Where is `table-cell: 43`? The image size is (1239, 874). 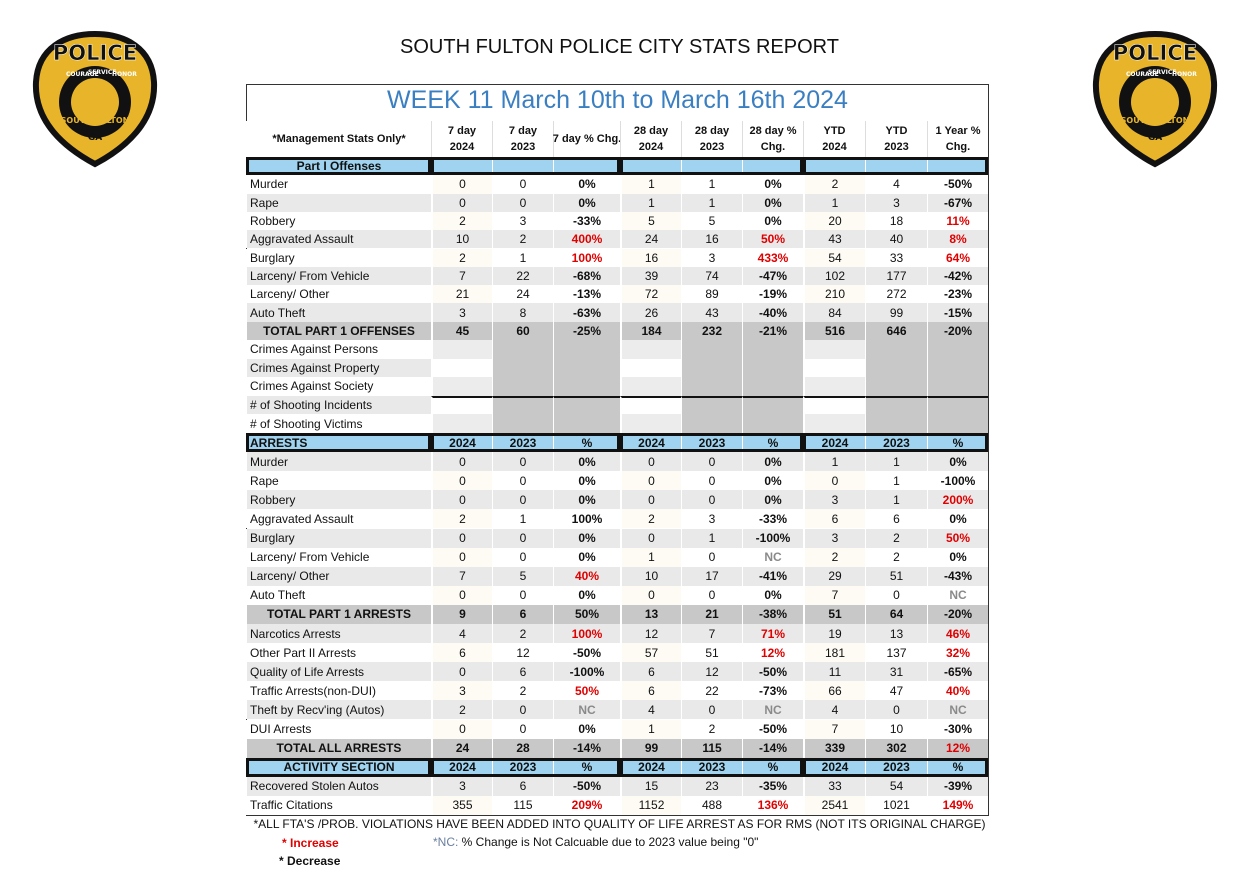
table-cell: 43 is located at coordinates (834, 239).